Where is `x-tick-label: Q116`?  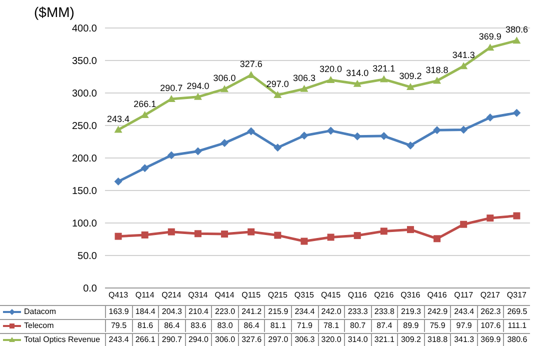 x-tick-label: Q116 is located at coordinates (358, 295).